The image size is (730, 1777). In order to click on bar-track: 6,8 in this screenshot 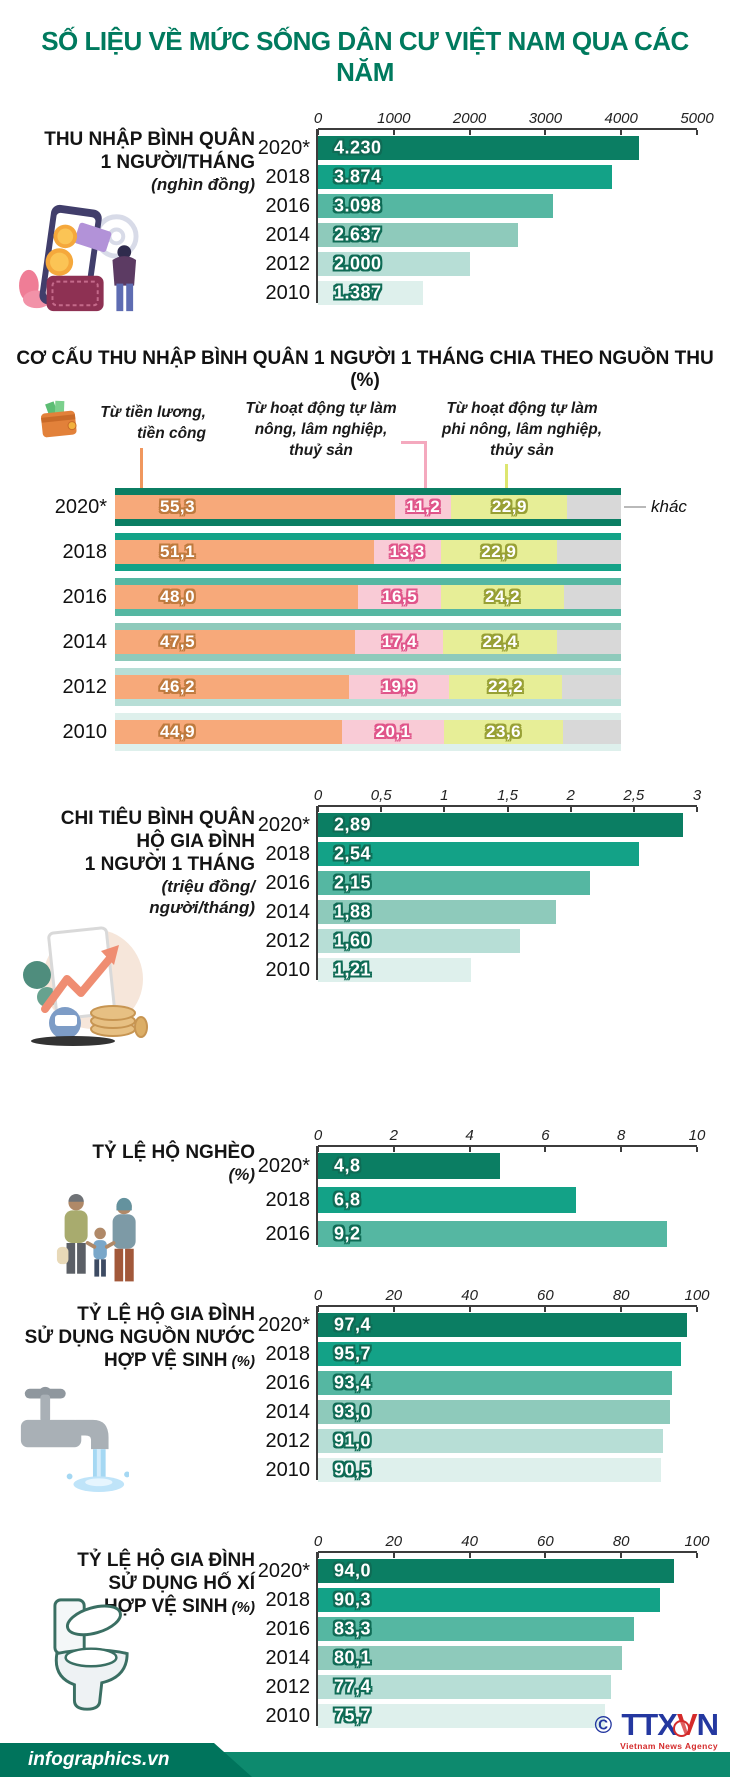, I will do `click(507, 1200)`.